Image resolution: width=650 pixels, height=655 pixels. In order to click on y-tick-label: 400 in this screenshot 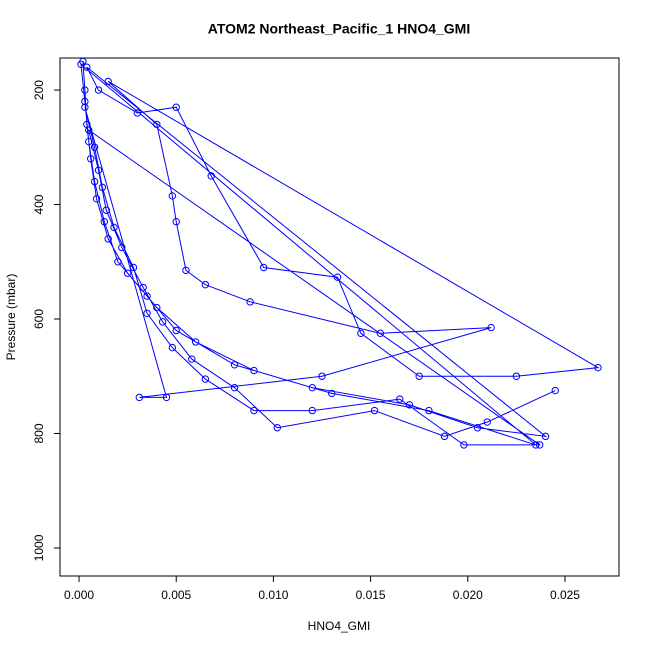, I will do `click(39, 204)`.